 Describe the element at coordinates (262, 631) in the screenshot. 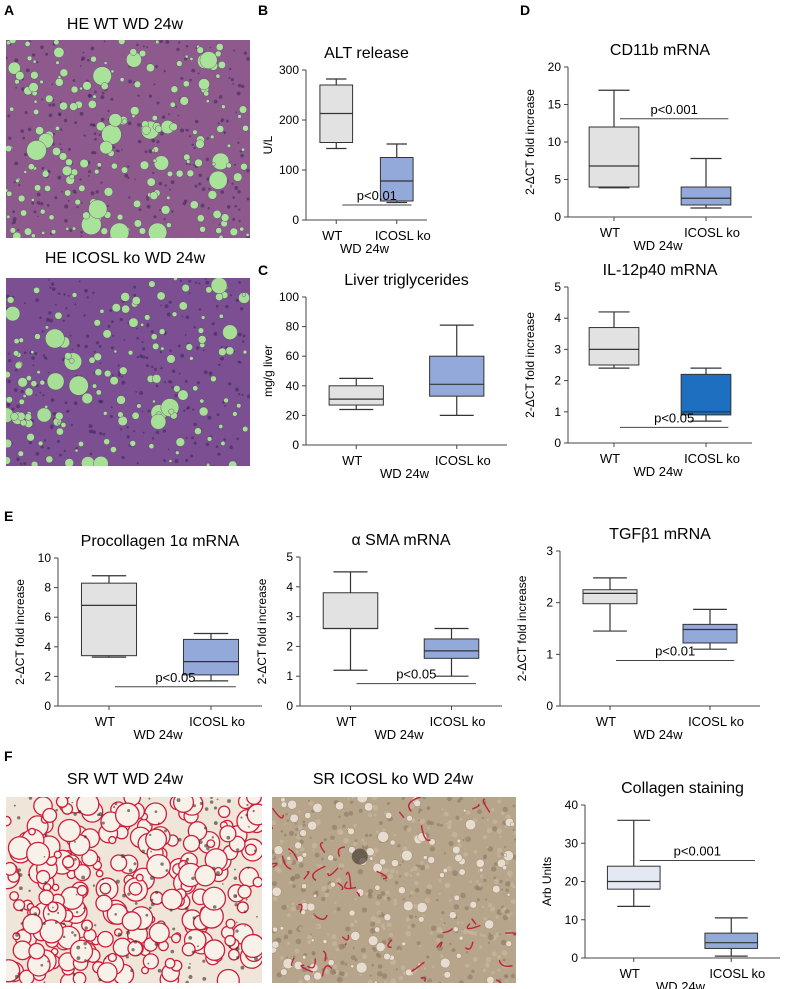

I see `y-axis-label: 2-ΔCT fold increase` at that location.